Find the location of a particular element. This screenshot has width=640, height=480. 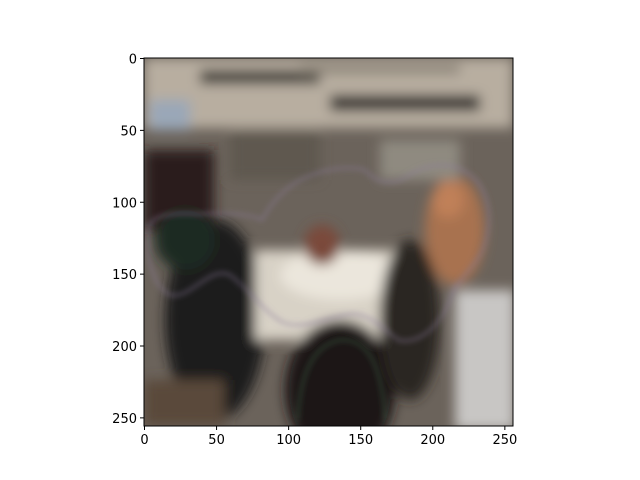

y-tick-label: 0 is located at coordinates (133, 60).